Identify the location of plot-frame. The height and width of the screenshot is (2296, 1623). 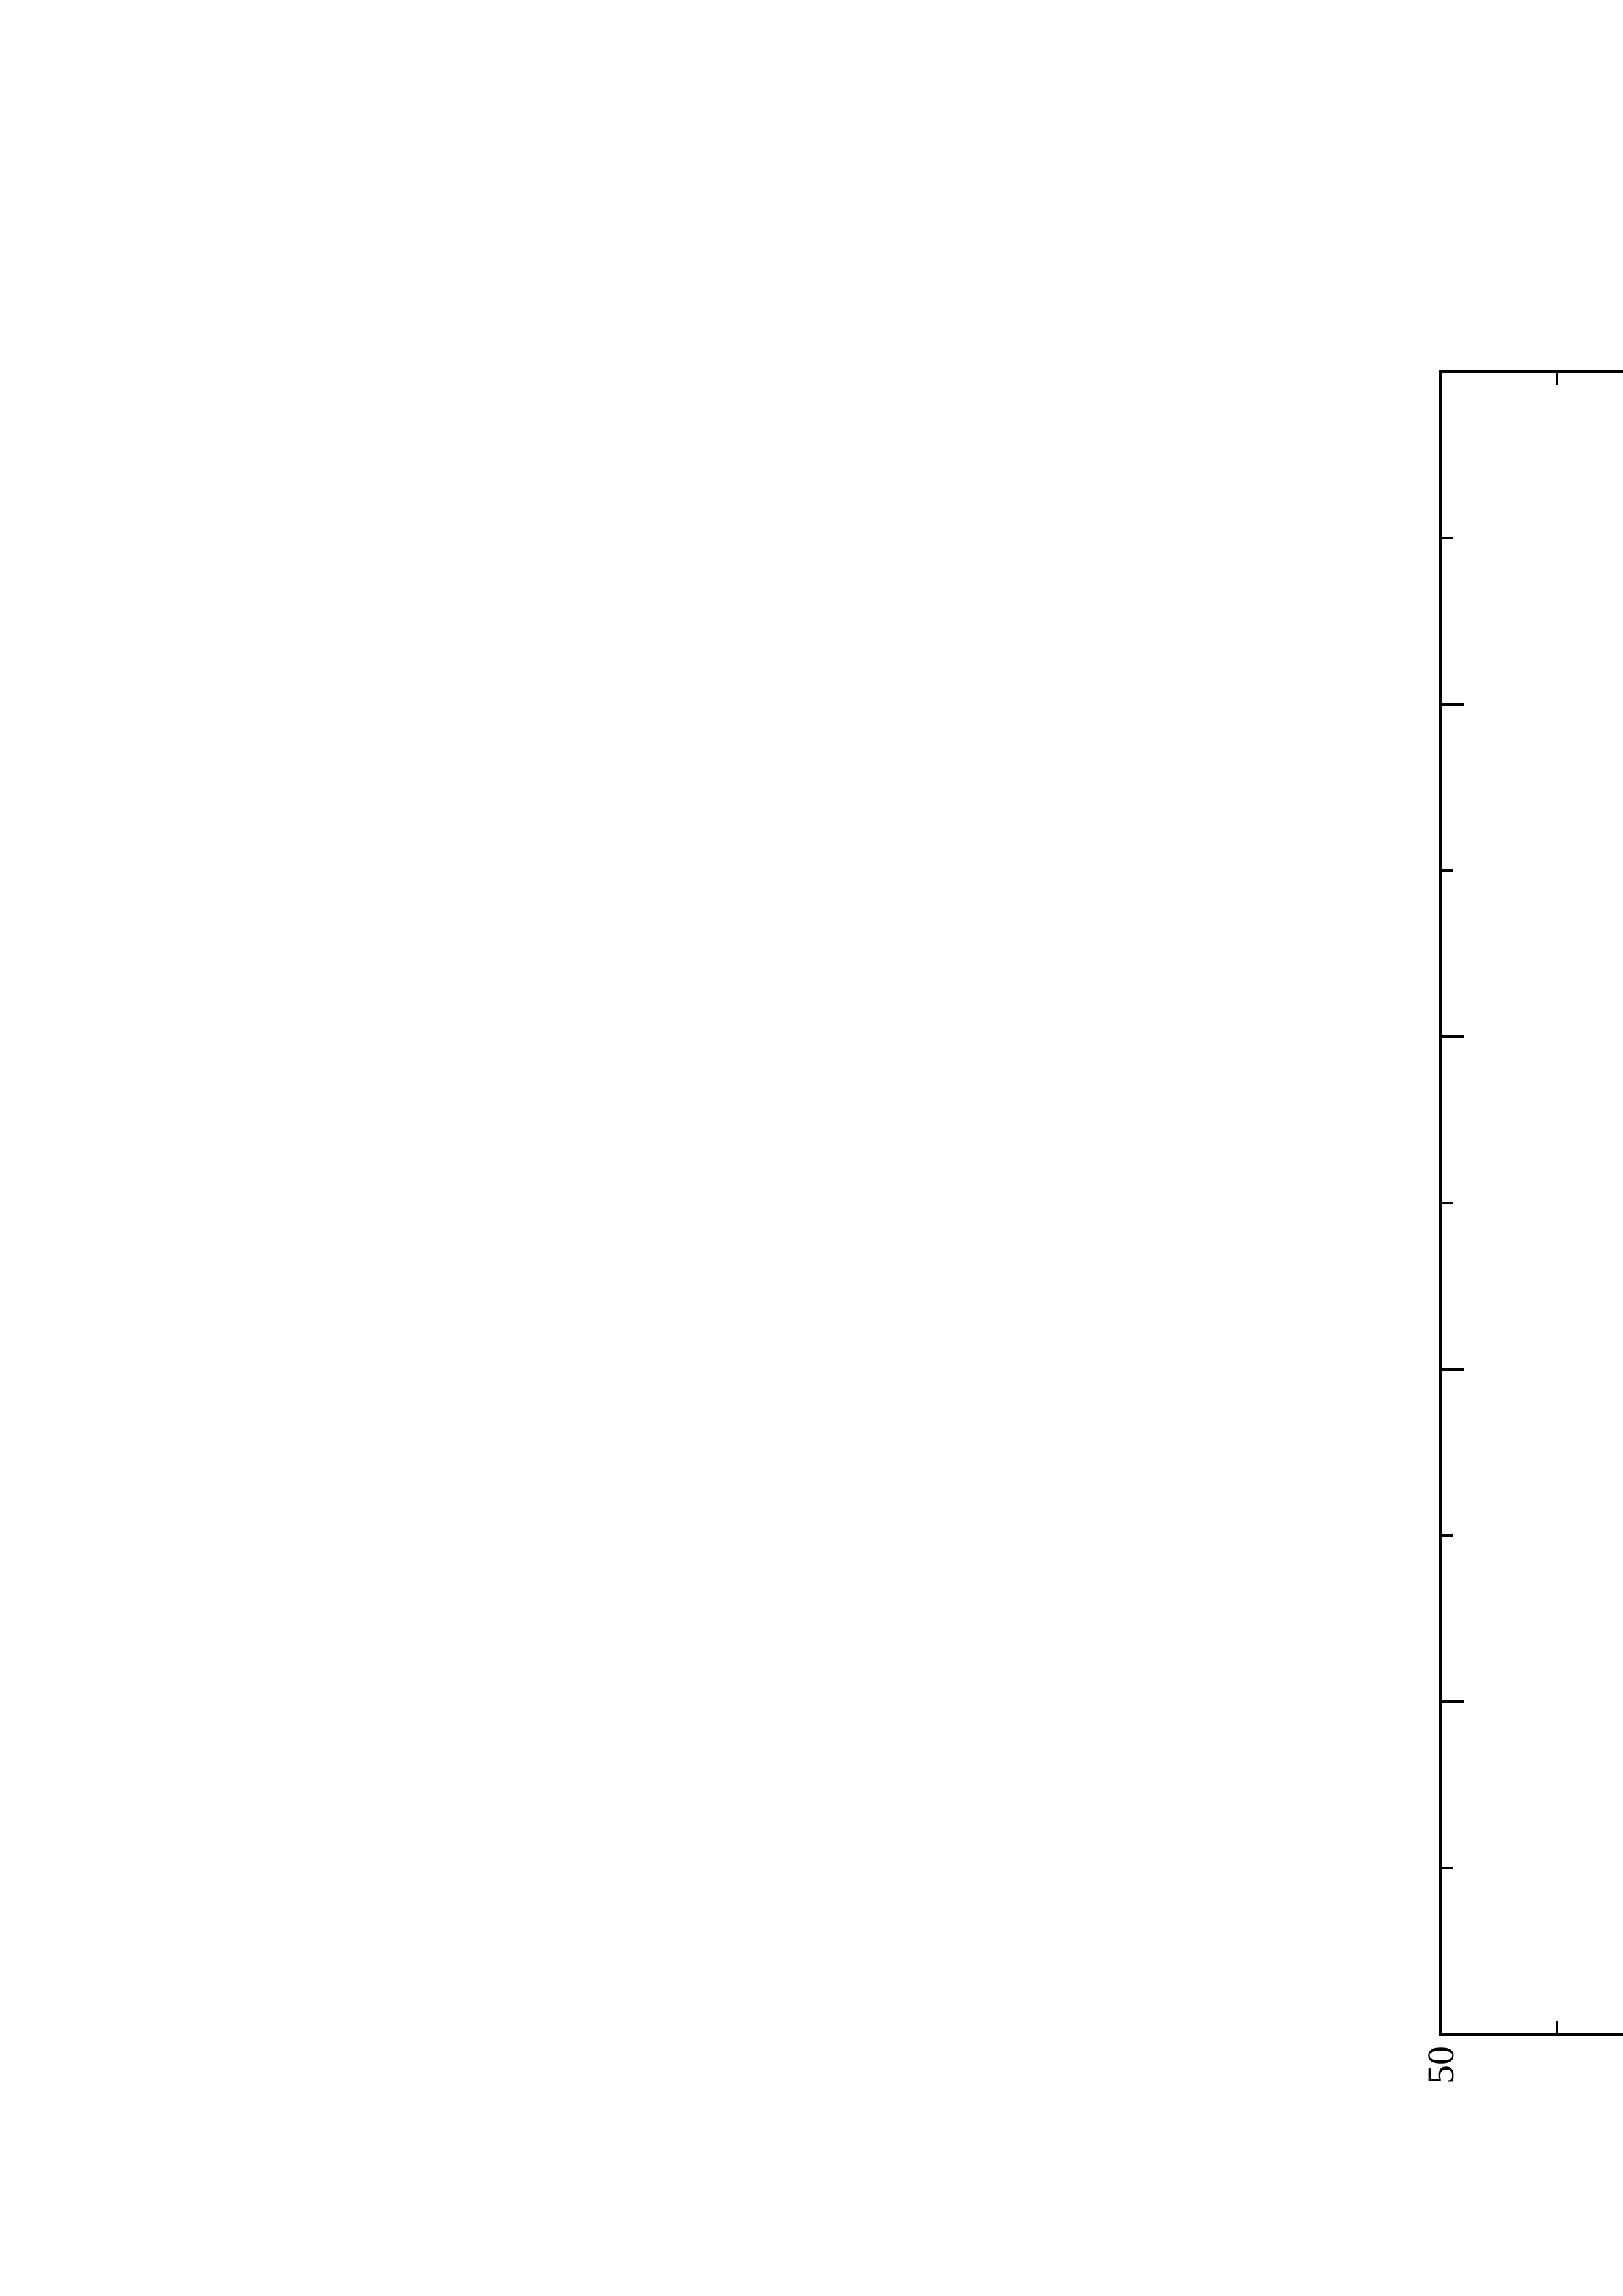
(1531, 1203).